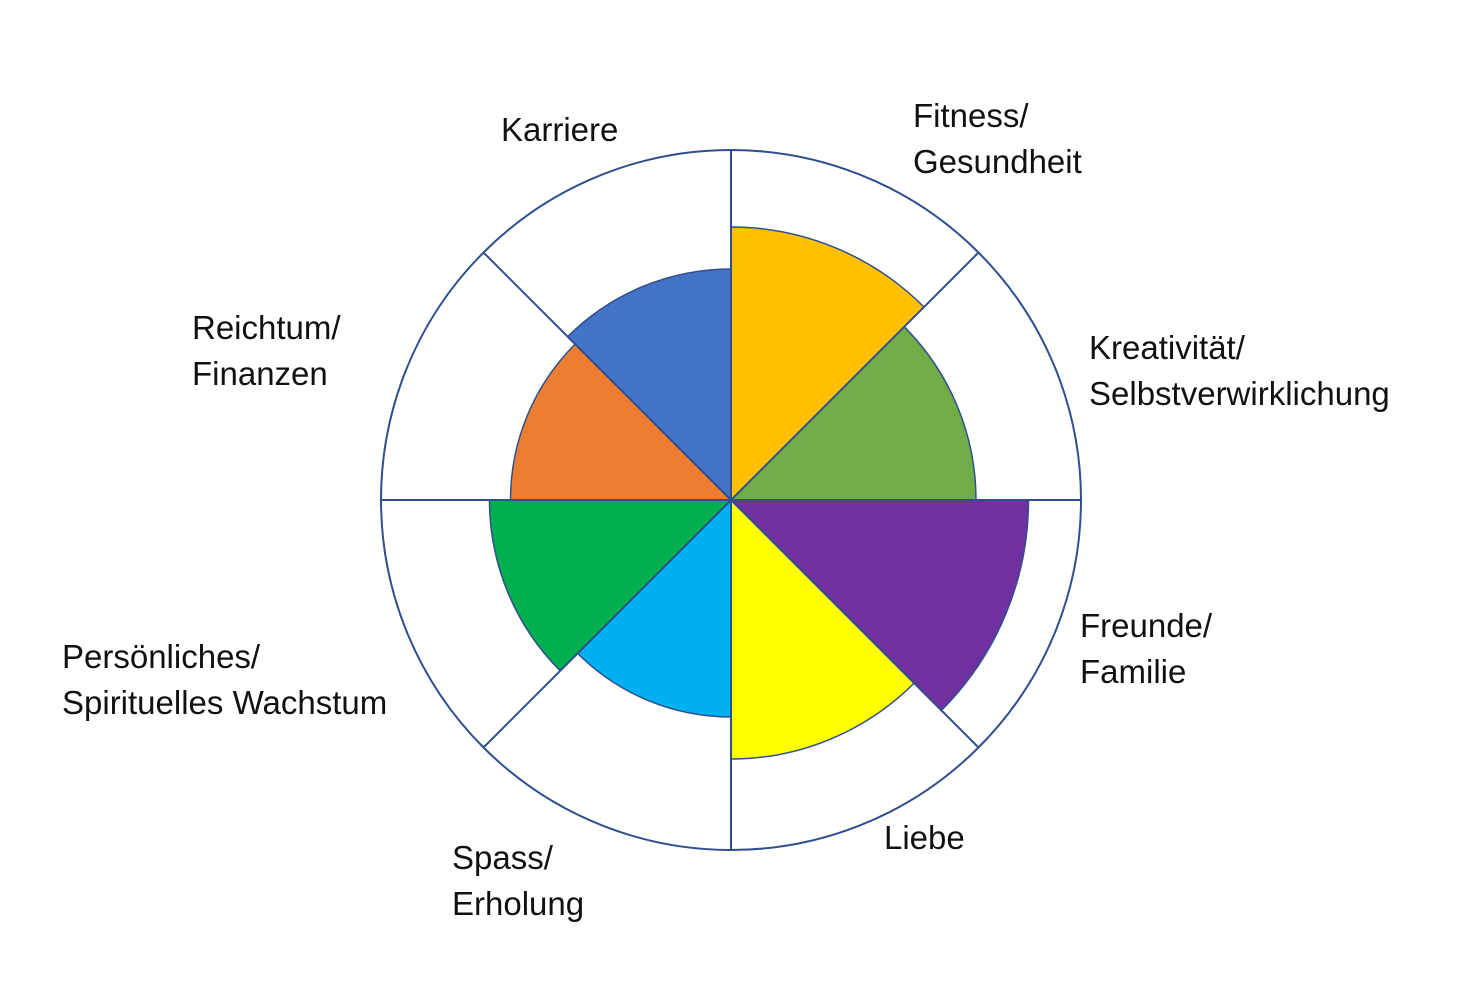 The width and height of the screenshot is (1475, 981). What do you see at coordinates (161, 656) in the screenshot?
I see `label-line: Persönliches/` at bounding box center [161, 656].